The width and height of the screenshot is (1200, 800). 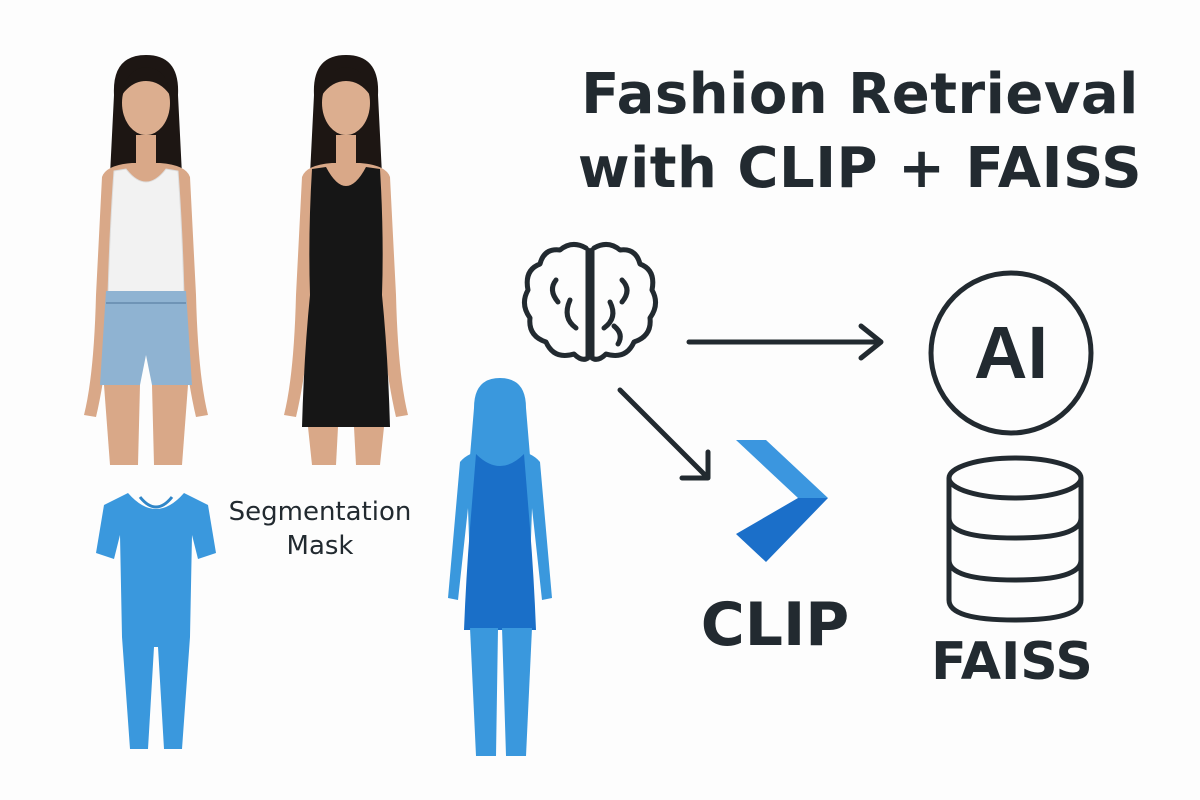 What do you see at coordinates (320, 546) in the screenshot?
I see `segmentation-label-line-2: Mask` at bounding box center [320, 546].